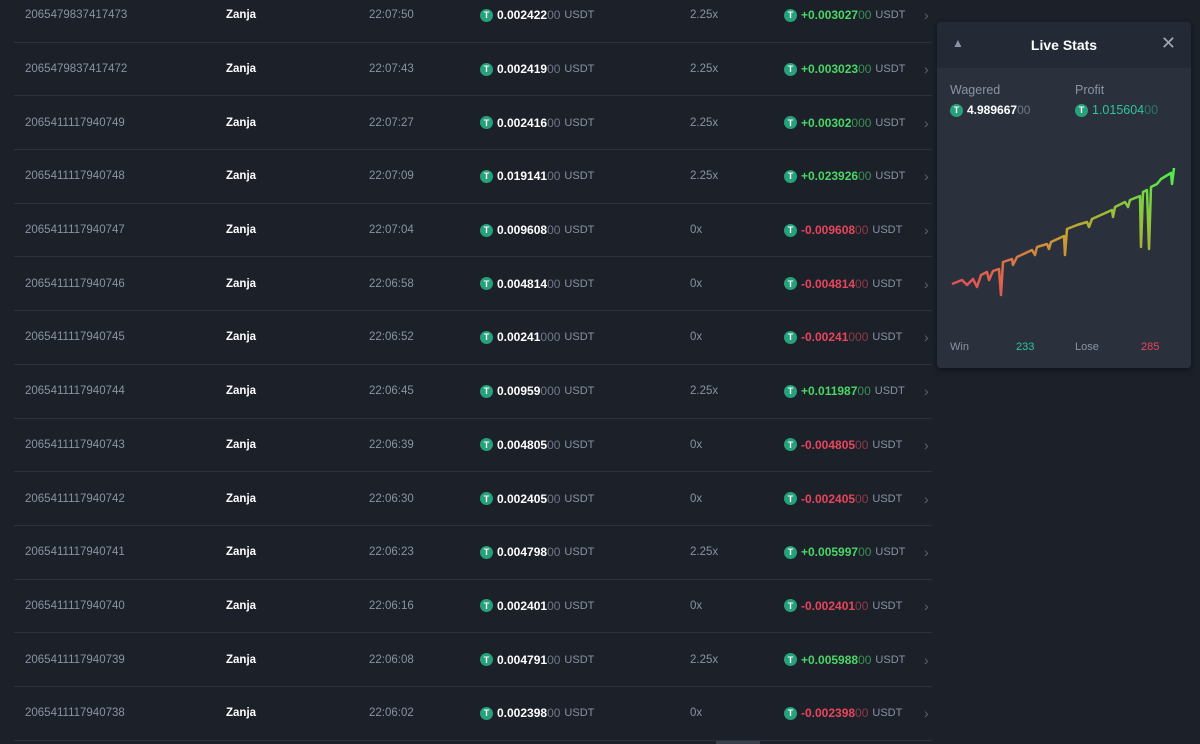  I want to click on profit-amount: T +0.011987 00 USDT, so click(844, 391).